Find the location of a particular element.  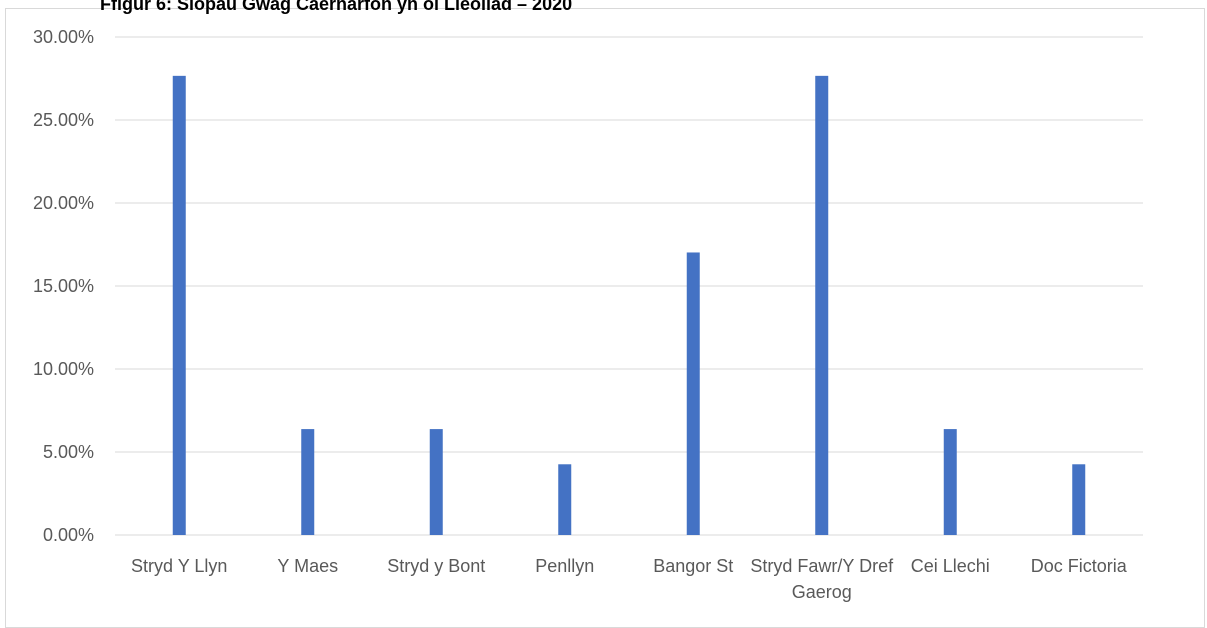

y-tick-label: 0.00% is located at coordinates (68, 535).